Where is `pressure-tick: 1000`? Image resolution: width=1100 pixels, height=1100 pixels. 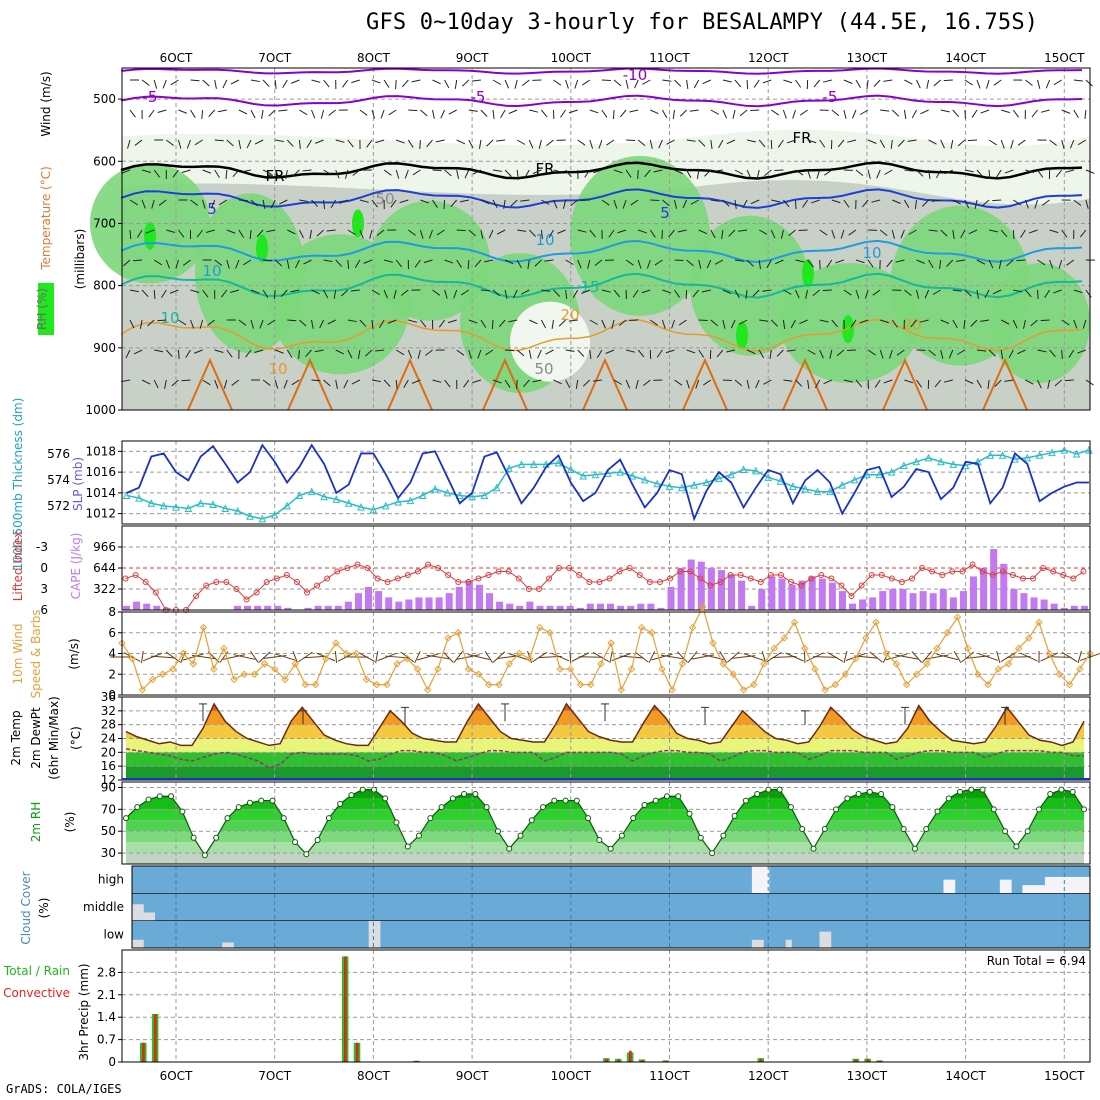
pressure-tick: 1000 is located at coordinates (100, 410).